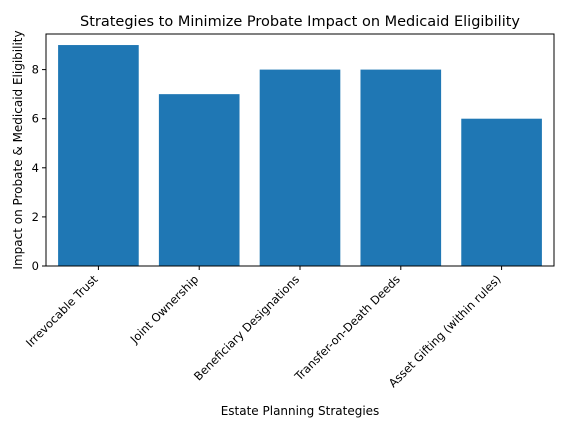  Describe the element at coordinates (35, 266) in the screenshot. I see `y-tick-label: 0` at that location.